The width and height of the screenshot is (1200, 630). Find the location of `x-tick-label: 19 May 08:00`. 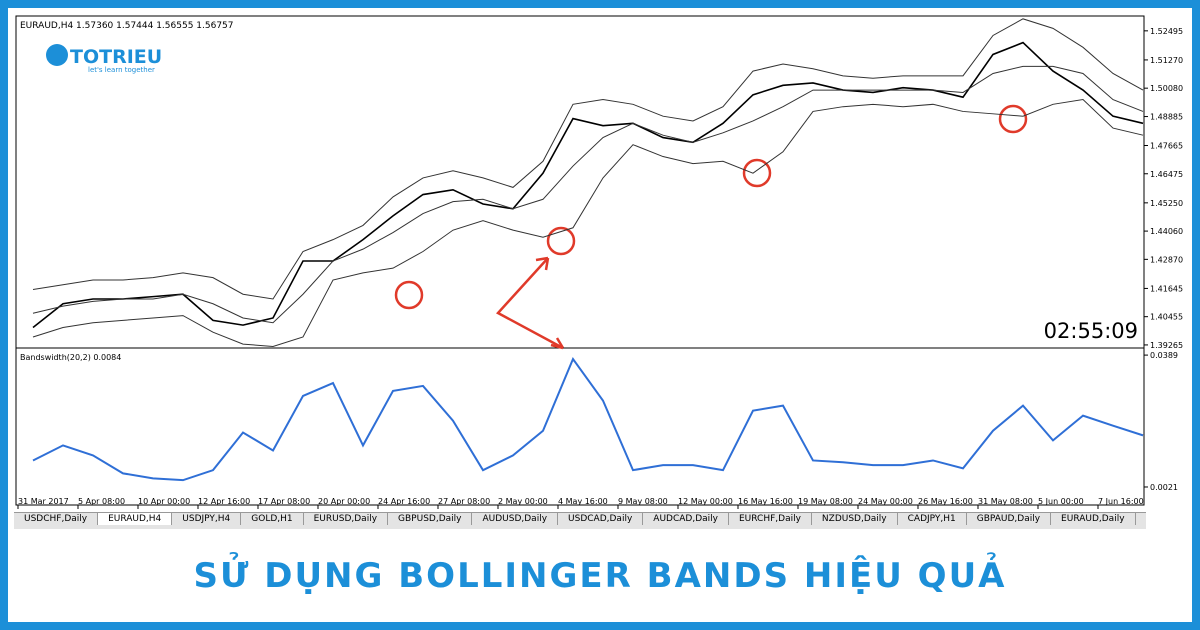

x-tick-label: 19 May 08:00 is located at coordinates (825, 501).